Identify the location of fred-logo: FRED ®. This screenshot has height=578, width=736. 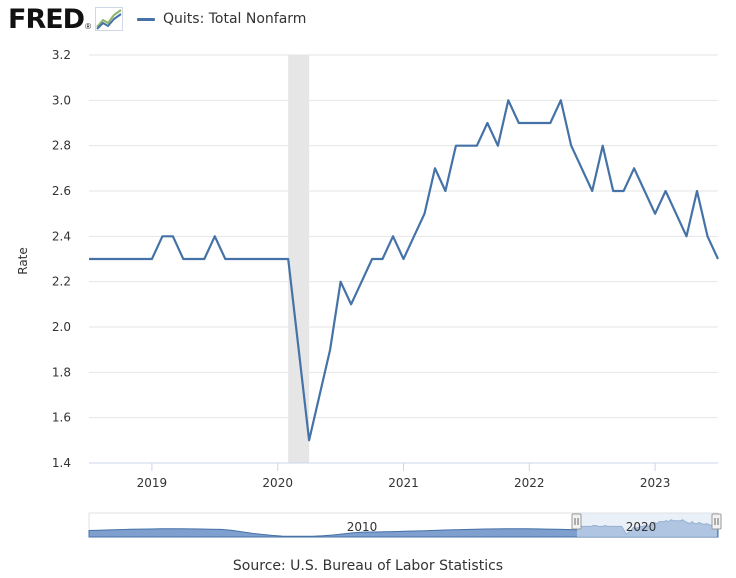
(65, 19).